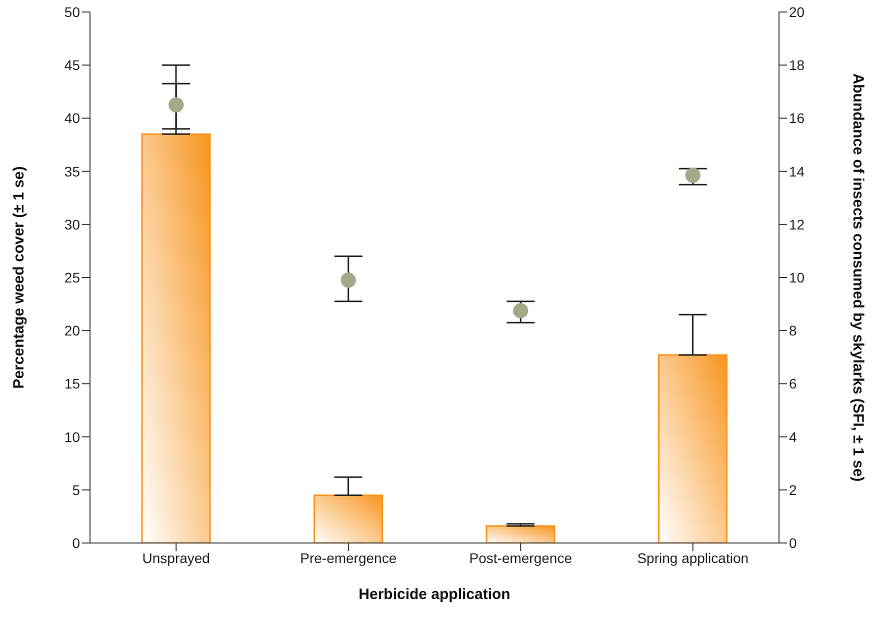 This screenshot has height=623, width=879. Describe the element at coordinates (19, 277) in the screenshot. I see `y-axis-title: Percentage weed cover (± 1 se)` at that location.